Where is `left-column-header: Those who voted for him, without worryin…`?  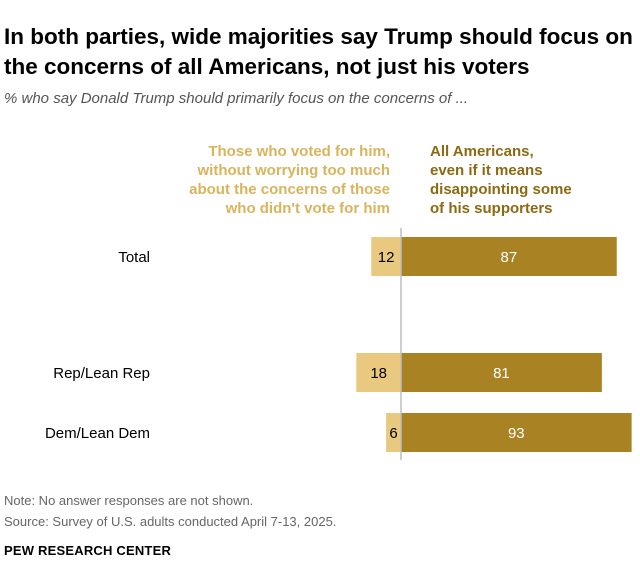
left-column-header: Those who voted for him, without worryin… is located at coordinates (289, 180).